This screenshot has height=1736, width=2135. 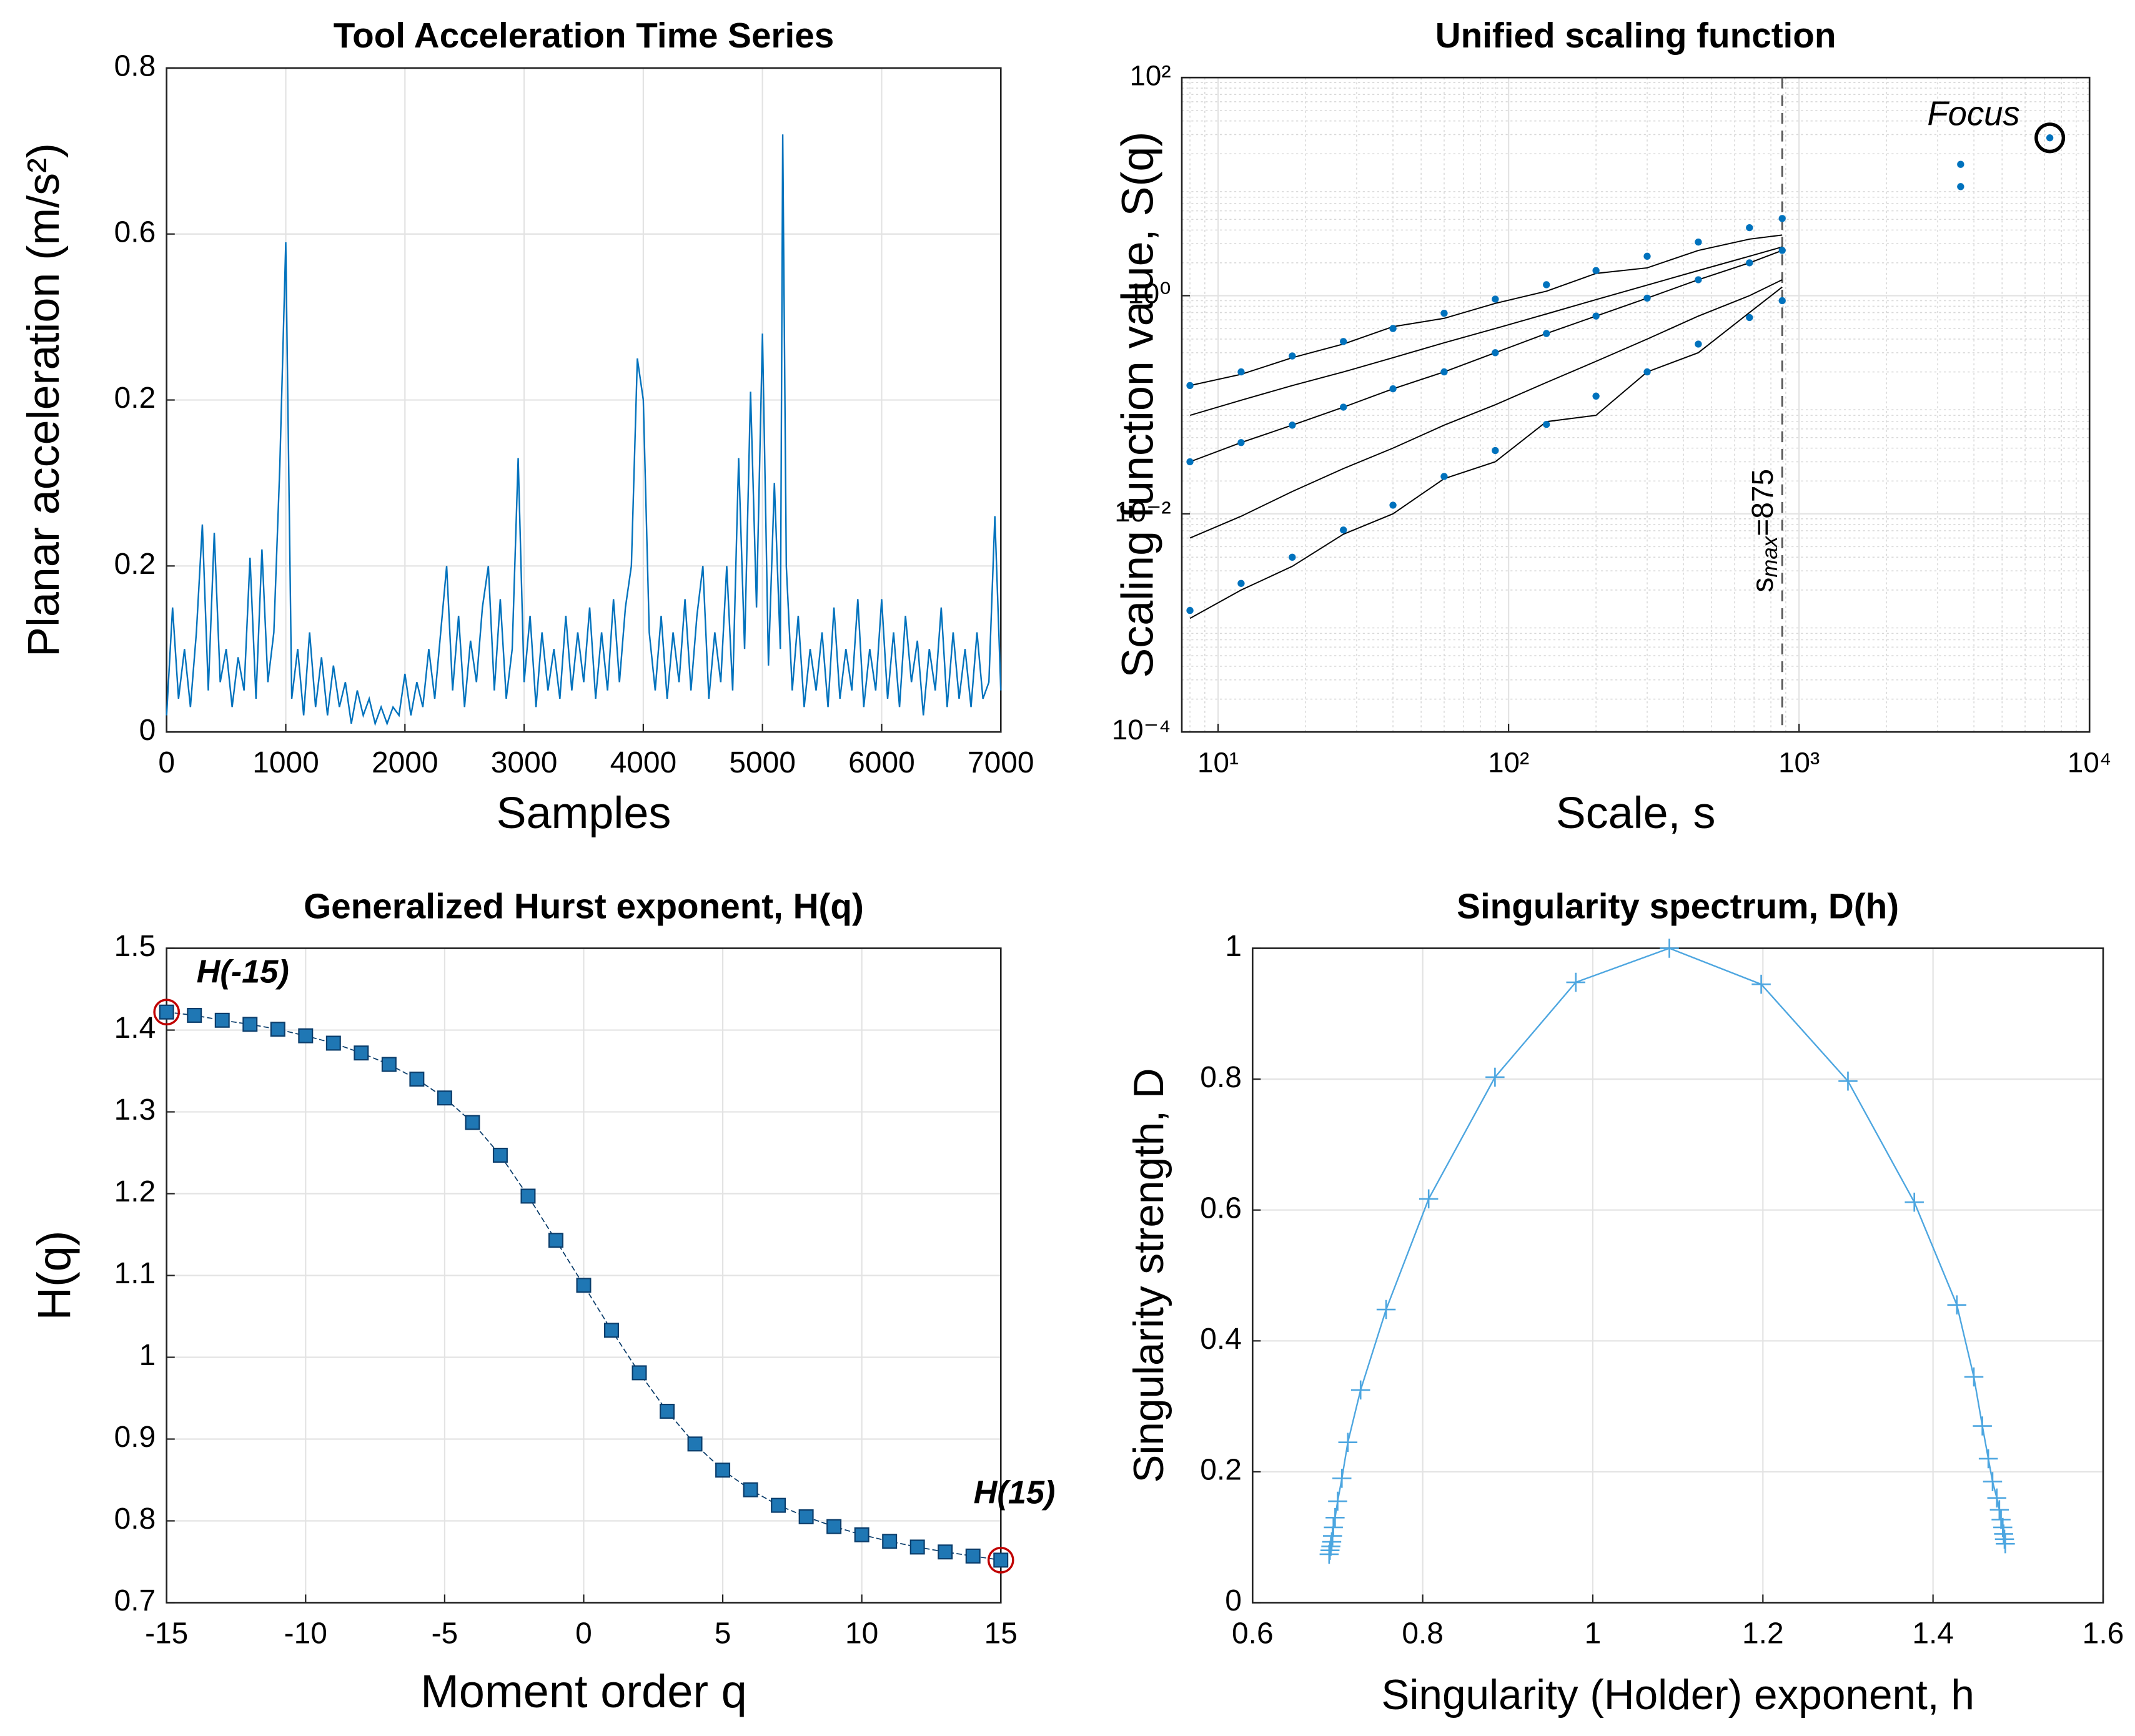 I want to click on y-tick-label: 0.9, so click(x=135, y=1437).